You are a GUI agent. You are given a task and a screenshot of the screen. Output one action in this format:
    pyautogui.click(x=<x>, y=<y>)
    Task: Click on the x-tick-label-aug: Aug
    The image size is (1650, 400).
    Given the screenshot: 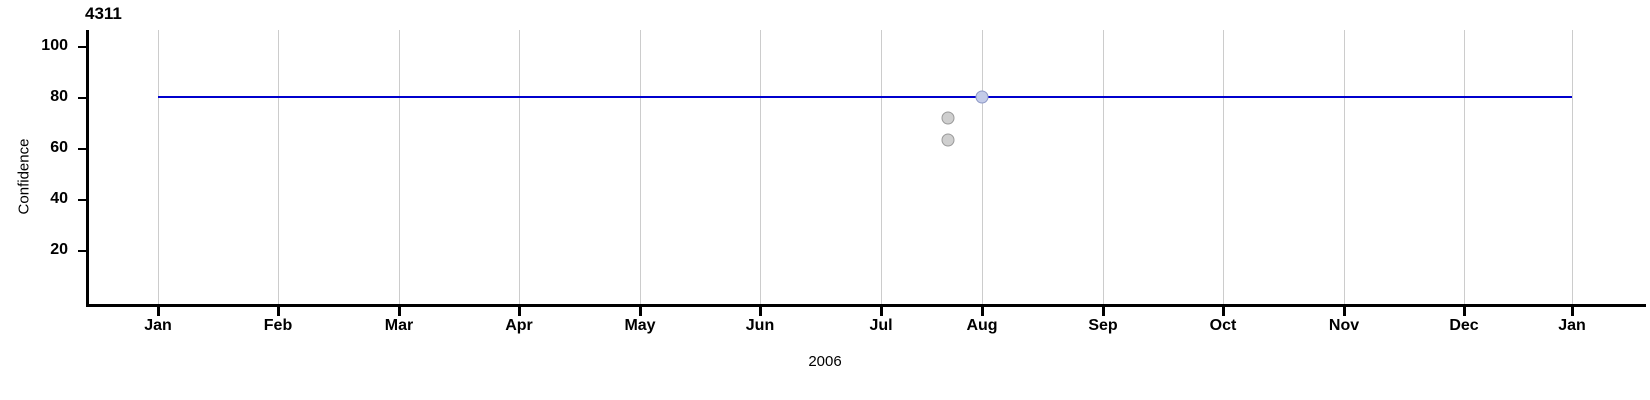 What is the action you would take?
    pyautogui.click(x=982, y=325)
    